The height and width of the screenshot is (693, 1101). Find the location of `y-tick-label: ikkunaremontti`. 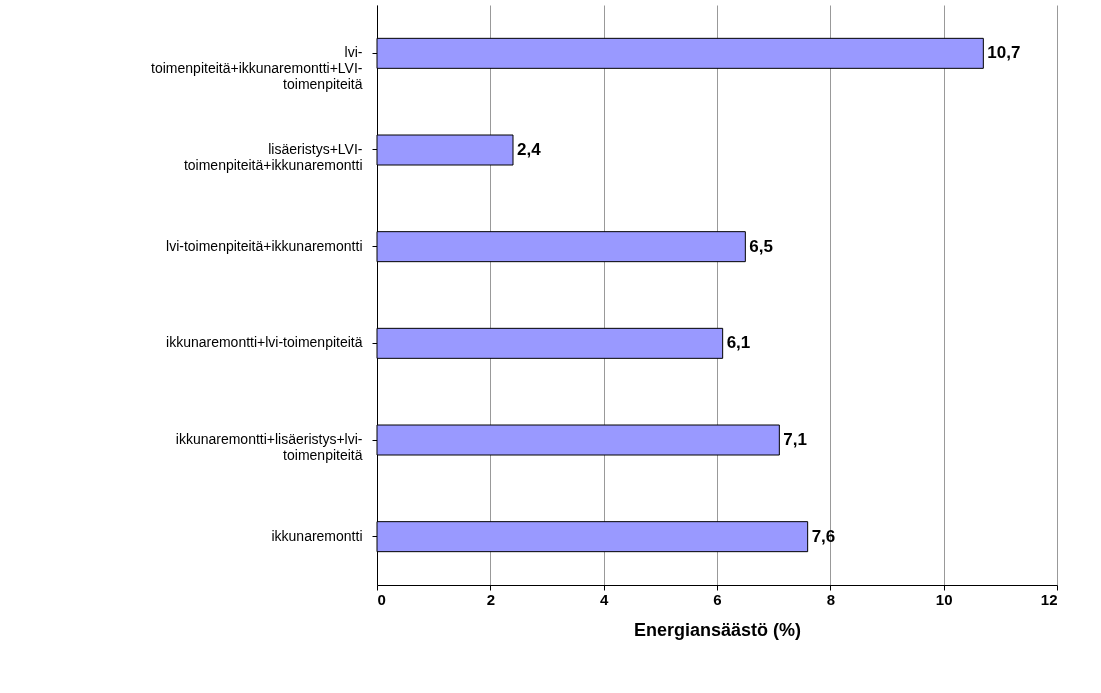

y-tick-label: ikkunaremontti is located at coordinates (317, 535).